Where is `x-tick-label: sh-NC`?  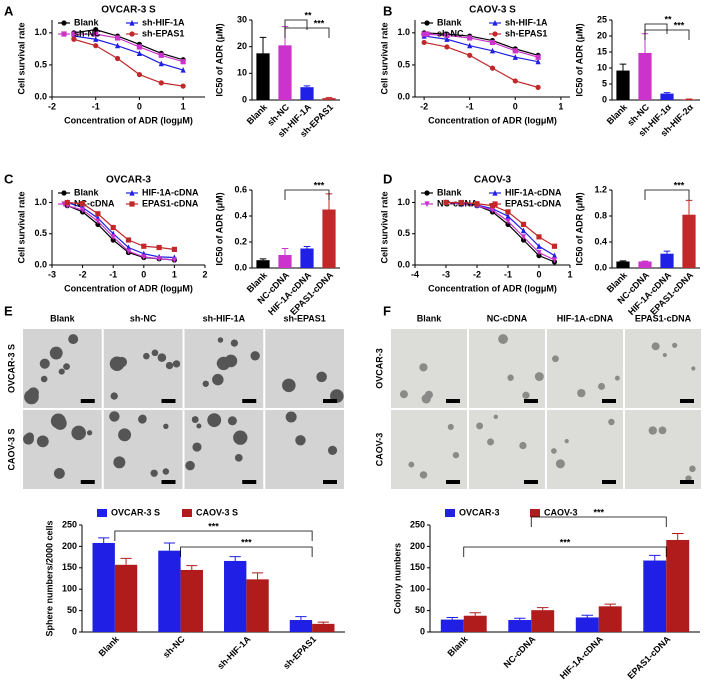
x-tick-label: sh-NC is located at coordinates (174, 647).